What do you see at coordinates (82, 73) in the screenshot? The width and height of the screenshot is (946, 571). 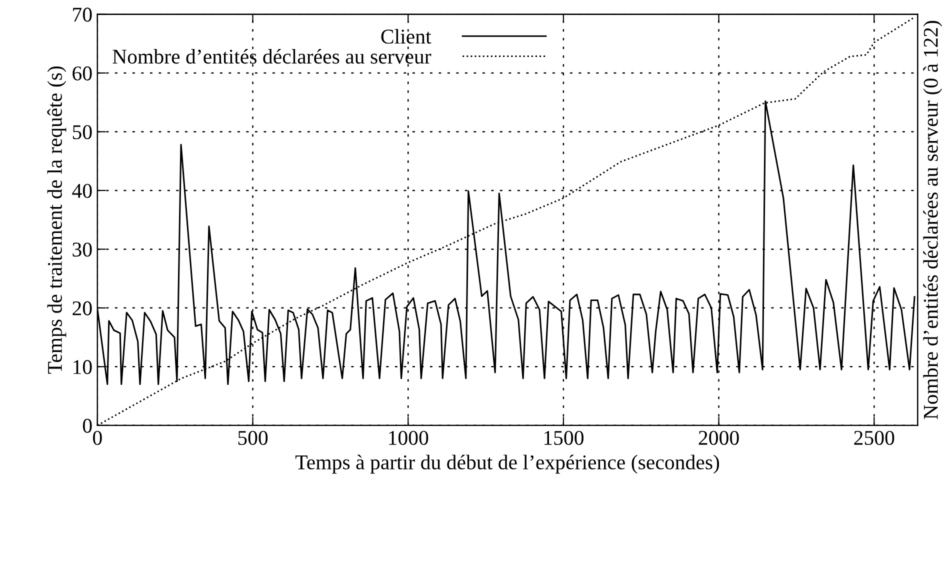 I see `y-tick-label: 60` at bounding box center [82, 73].